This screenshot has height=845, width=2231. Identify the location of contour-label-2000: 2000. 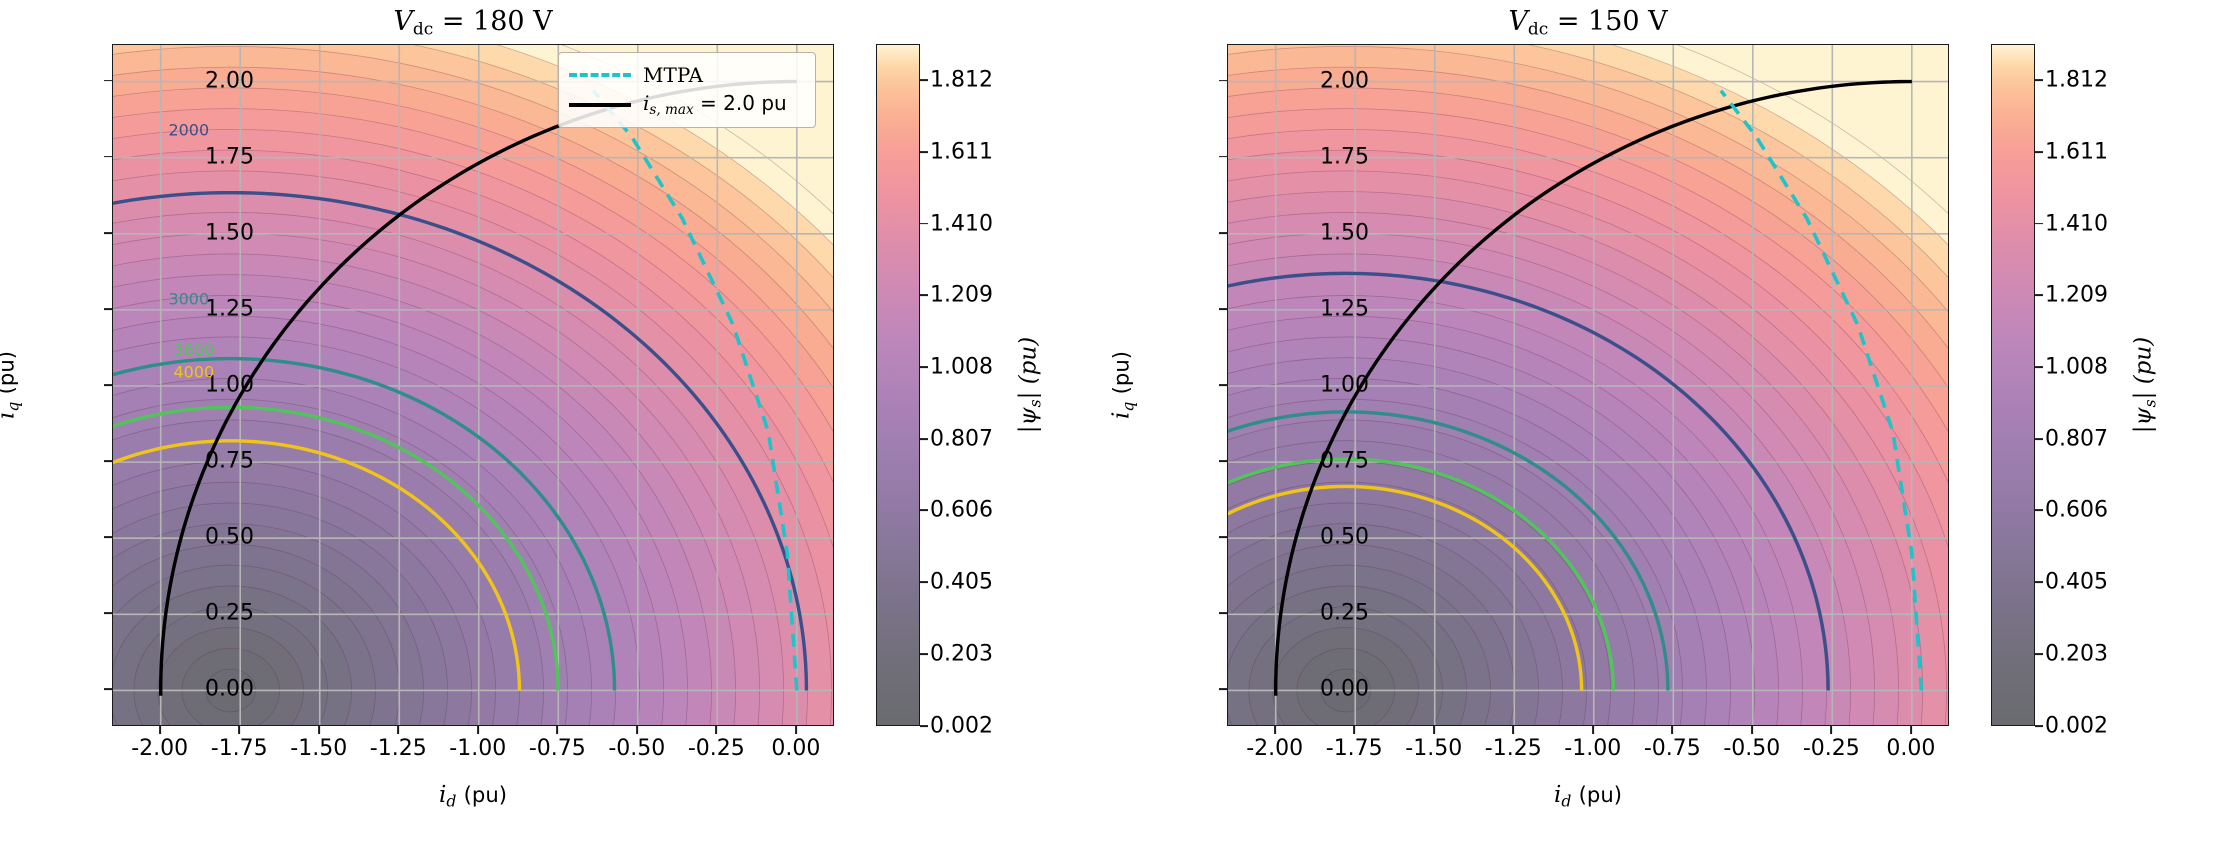
(189, 130).